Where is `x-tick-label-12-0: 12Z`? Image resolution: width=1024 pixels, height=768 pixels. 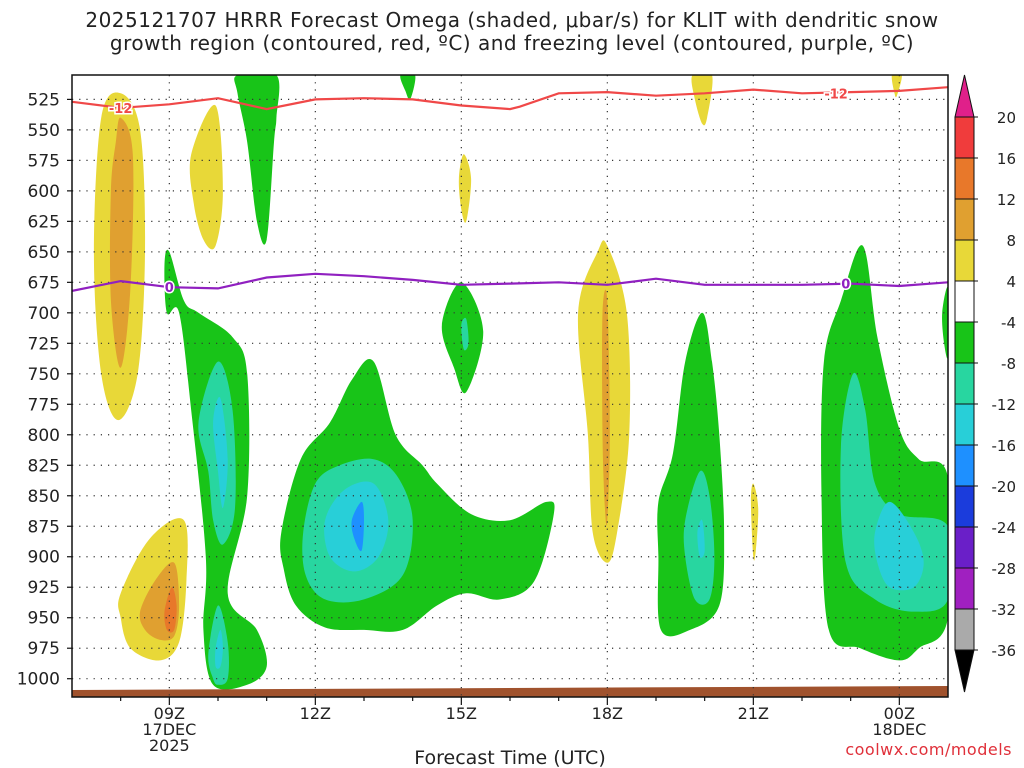 x-tick-label-12-0: 12Z is located at coordinates (315, 713).